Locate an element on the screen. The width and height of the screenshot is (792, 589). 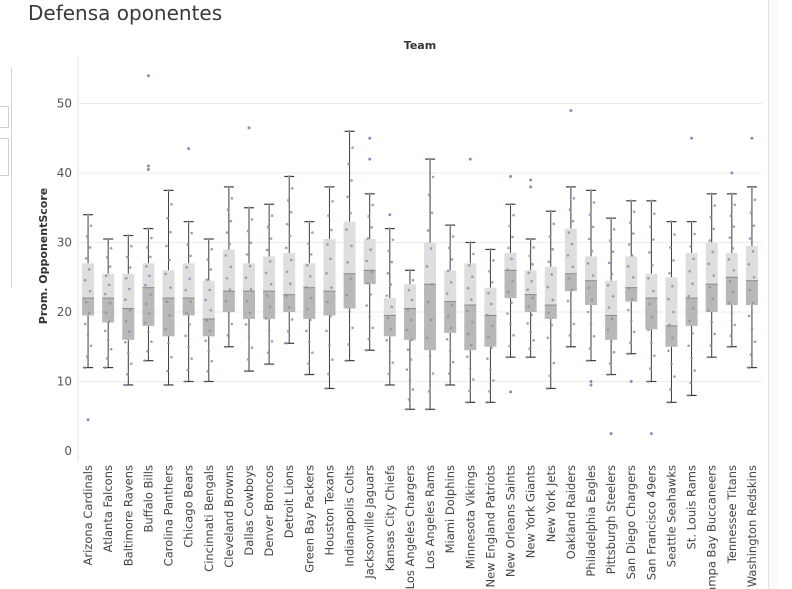
x-tick-label: Los Angeles Rams is located at coordinates (430, 517).